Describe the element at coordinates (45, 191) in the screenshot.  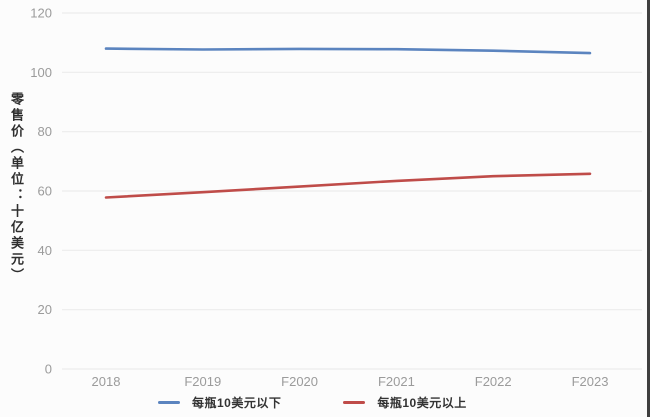
I see `y-tick-label-60: 60` at that location.